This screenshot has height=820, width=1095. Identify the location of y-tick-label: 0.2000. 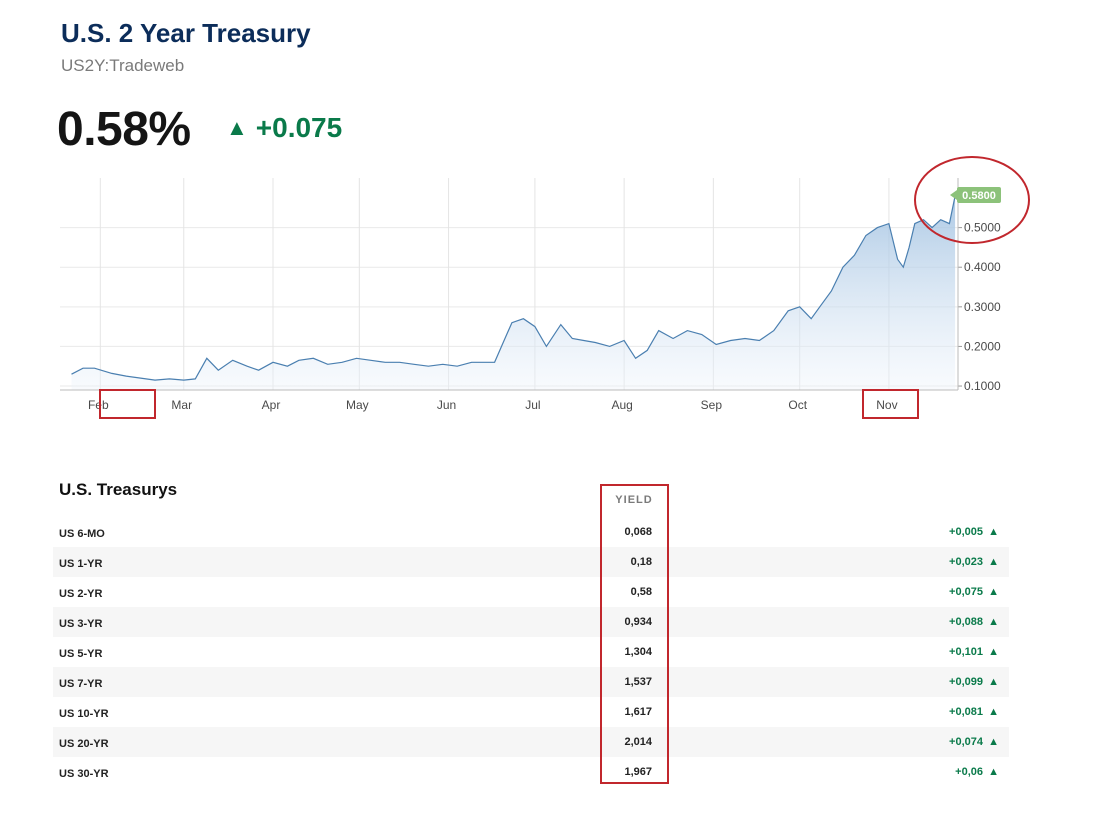
(982, 346).